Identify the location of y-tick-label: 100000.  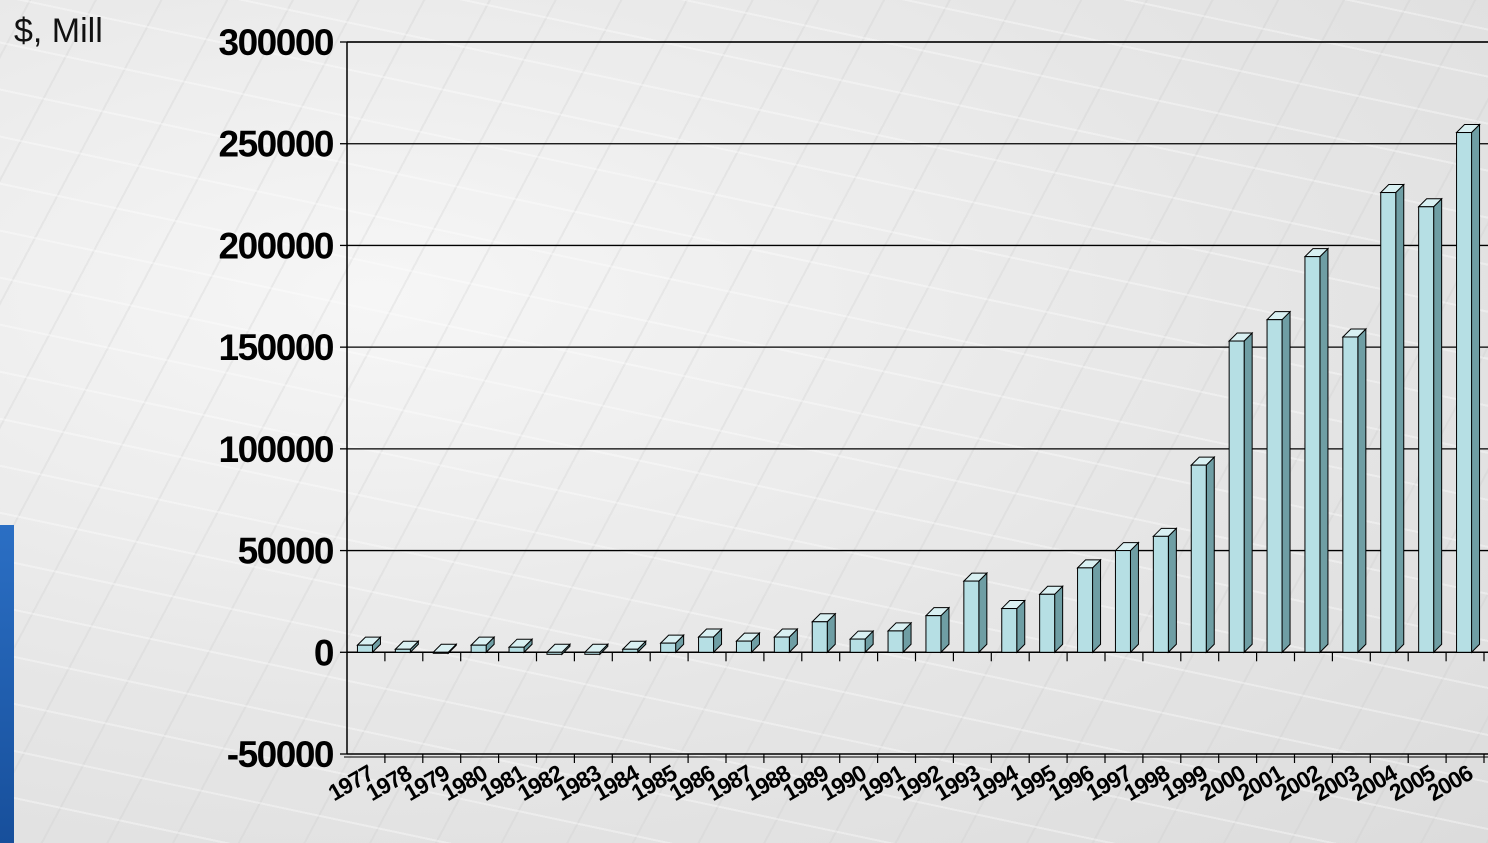
(276, 449).